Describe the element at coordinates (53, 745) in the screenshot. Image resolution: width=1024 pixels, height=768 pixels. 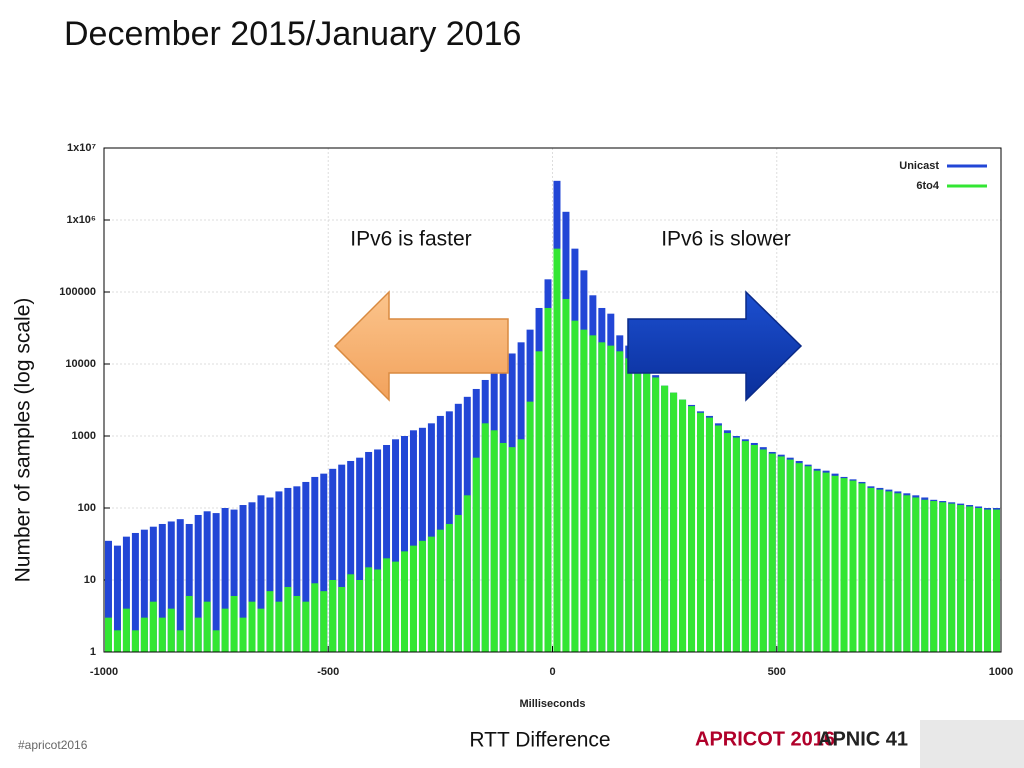
I see `hashtag: #apricot2016` at that location.